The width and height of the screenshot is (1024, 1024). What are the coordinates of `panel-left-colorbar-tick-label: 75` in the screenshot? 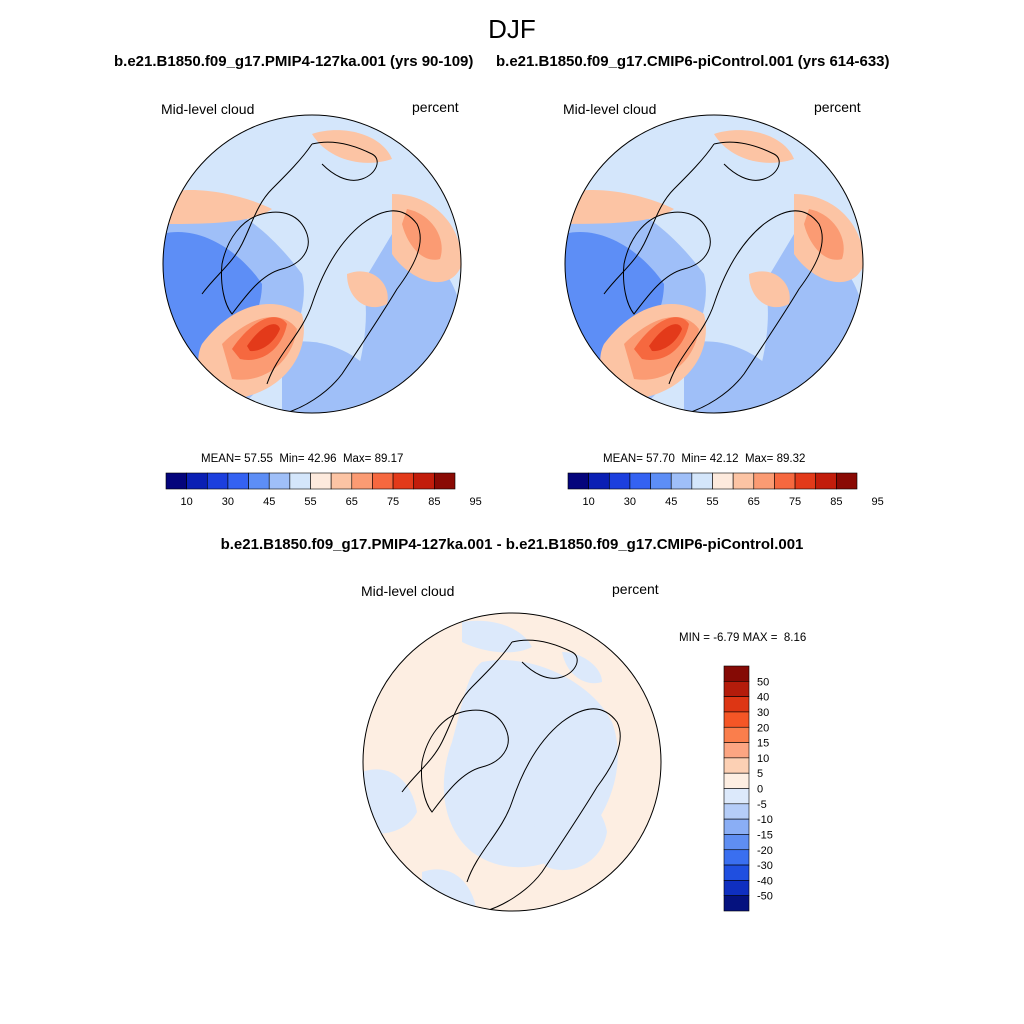 It's located at (393, 502).